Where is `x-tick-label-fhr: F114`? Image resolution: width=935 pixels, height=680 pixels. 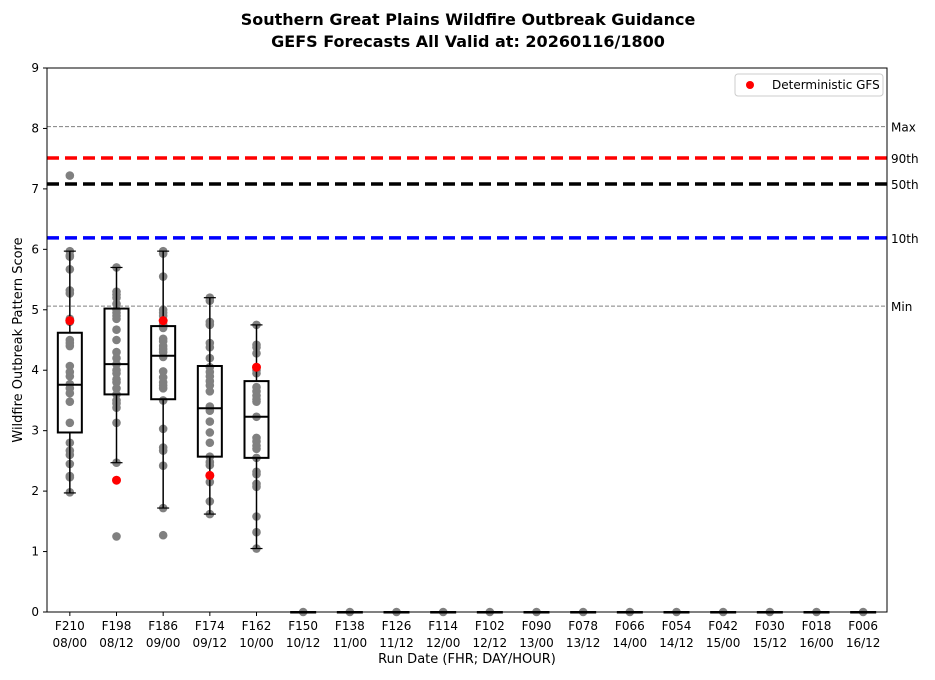 x-tick-label-fhr: F114 is located at coordinates (443, 626).